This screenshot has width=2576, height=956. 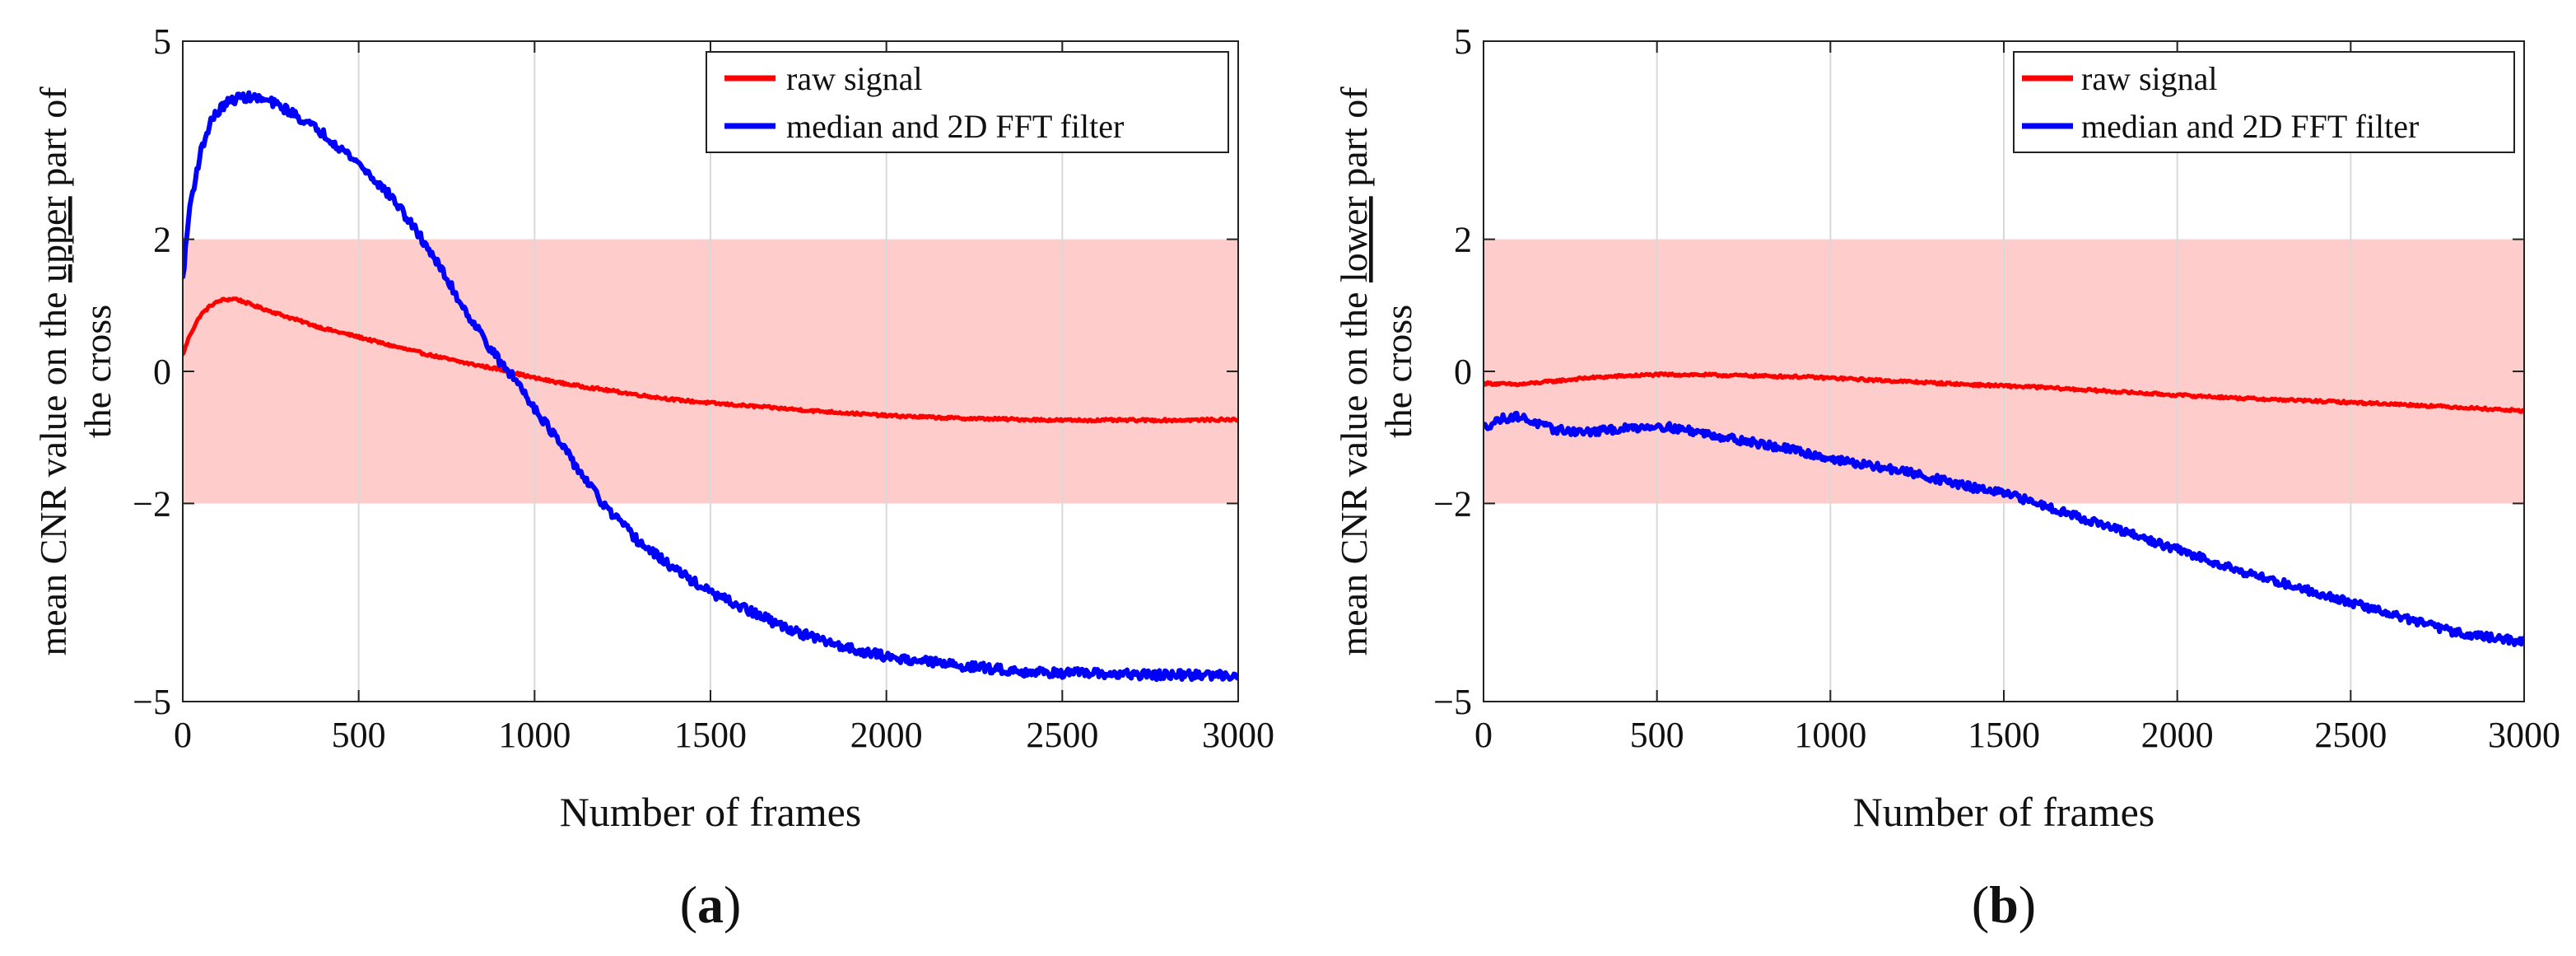 What do you see at coordinates (955, 126) in the screenshot?
I see `legend-label-filtered-a: median and 2D FFT filter` at bounding box center [955, 126].